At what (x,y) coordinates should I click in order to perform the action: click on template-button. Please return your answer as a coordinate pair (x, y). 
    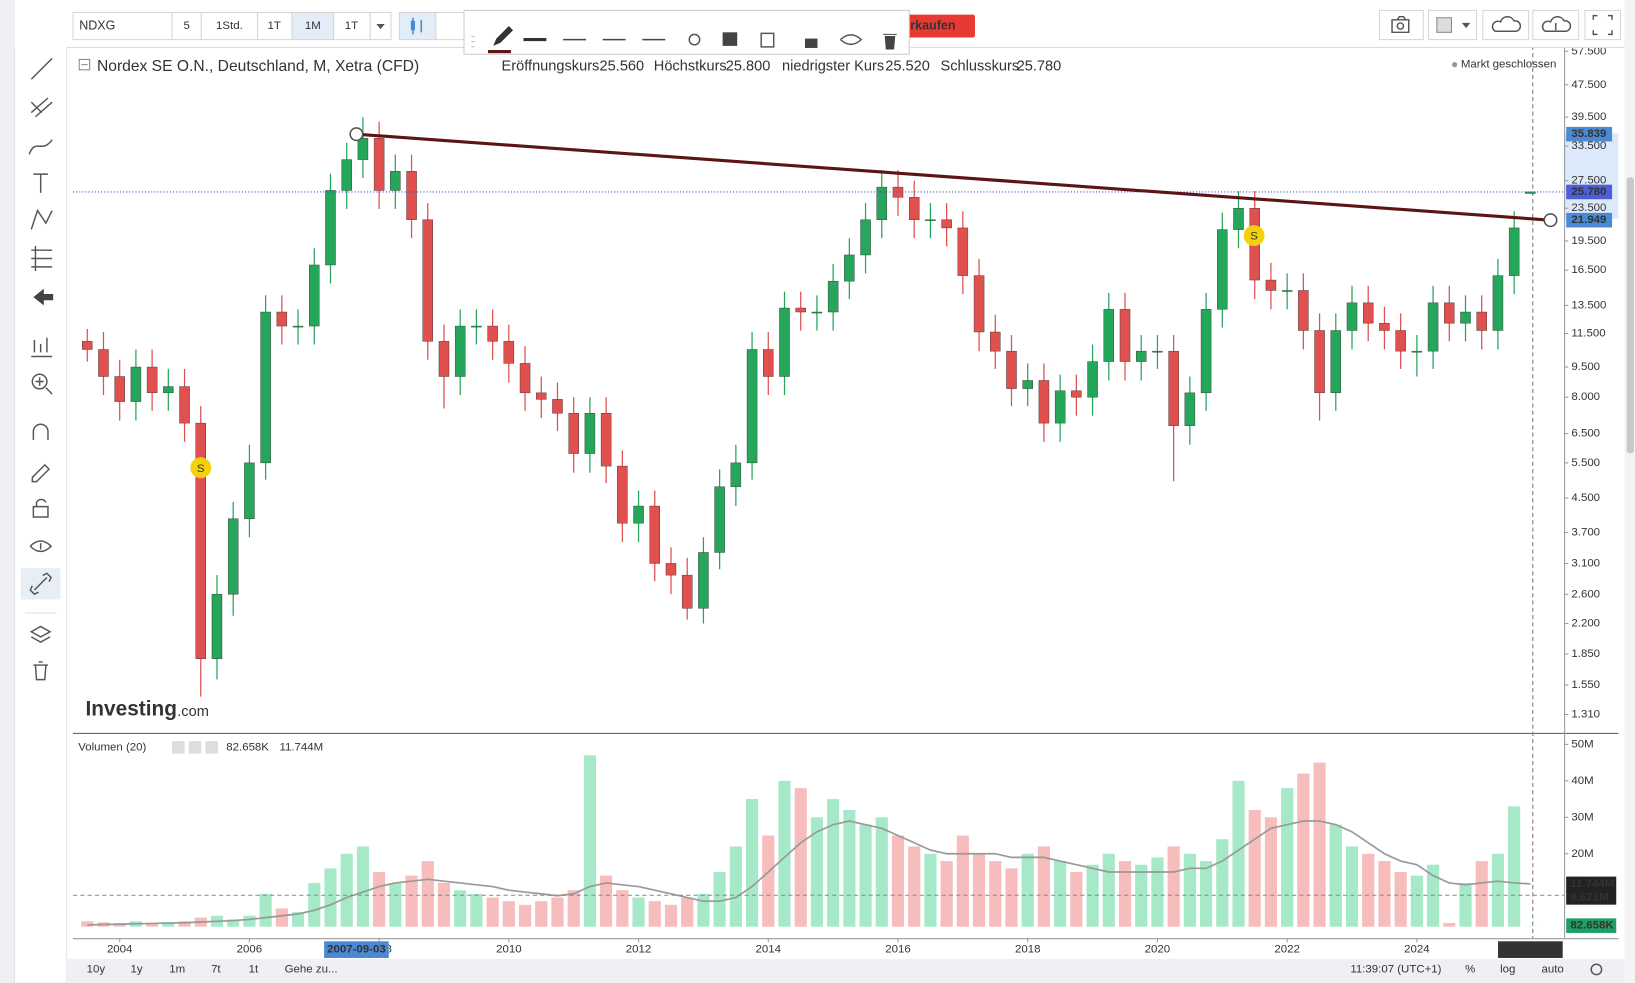
    Looking at the image, I should click on (1453, 25).